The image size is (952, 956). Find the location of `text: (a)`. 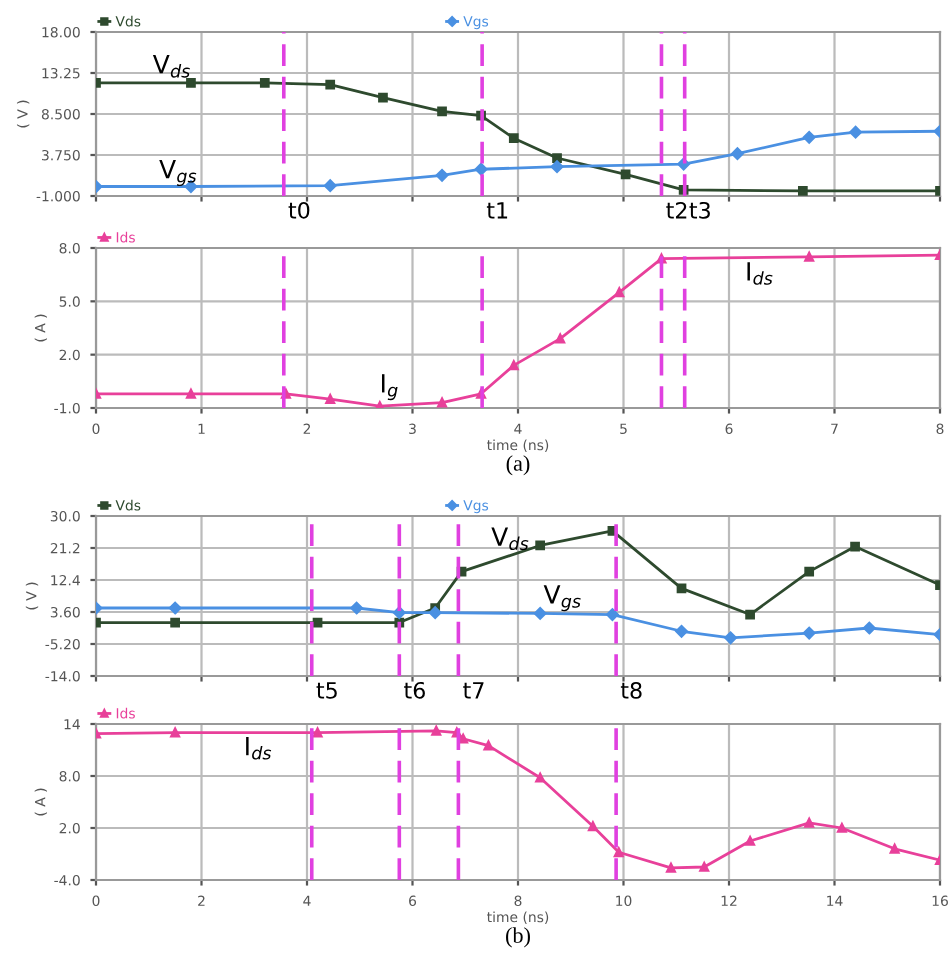

text: (a) is located at coordinates (518, 465).